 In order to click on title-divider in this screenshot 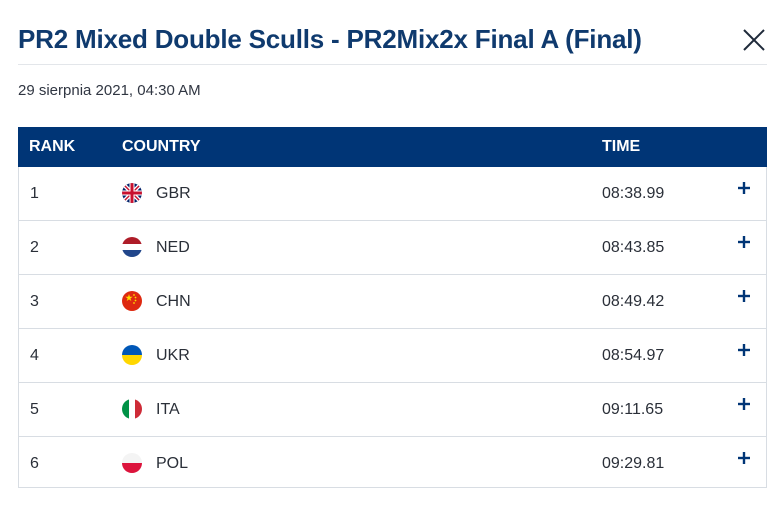, I will do `click(392, 64)`.